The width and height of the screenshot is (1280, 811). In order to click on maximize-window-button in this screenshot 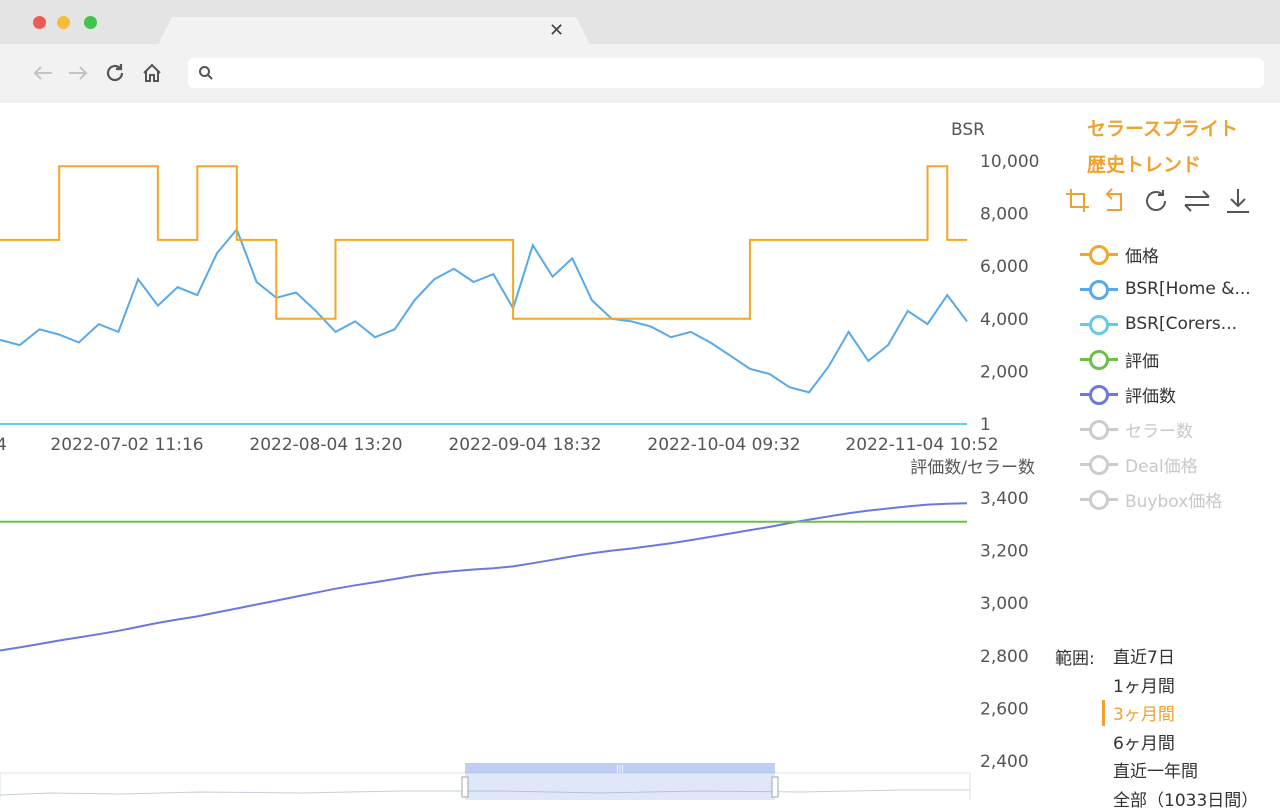, I will do `click(90, 22)`.